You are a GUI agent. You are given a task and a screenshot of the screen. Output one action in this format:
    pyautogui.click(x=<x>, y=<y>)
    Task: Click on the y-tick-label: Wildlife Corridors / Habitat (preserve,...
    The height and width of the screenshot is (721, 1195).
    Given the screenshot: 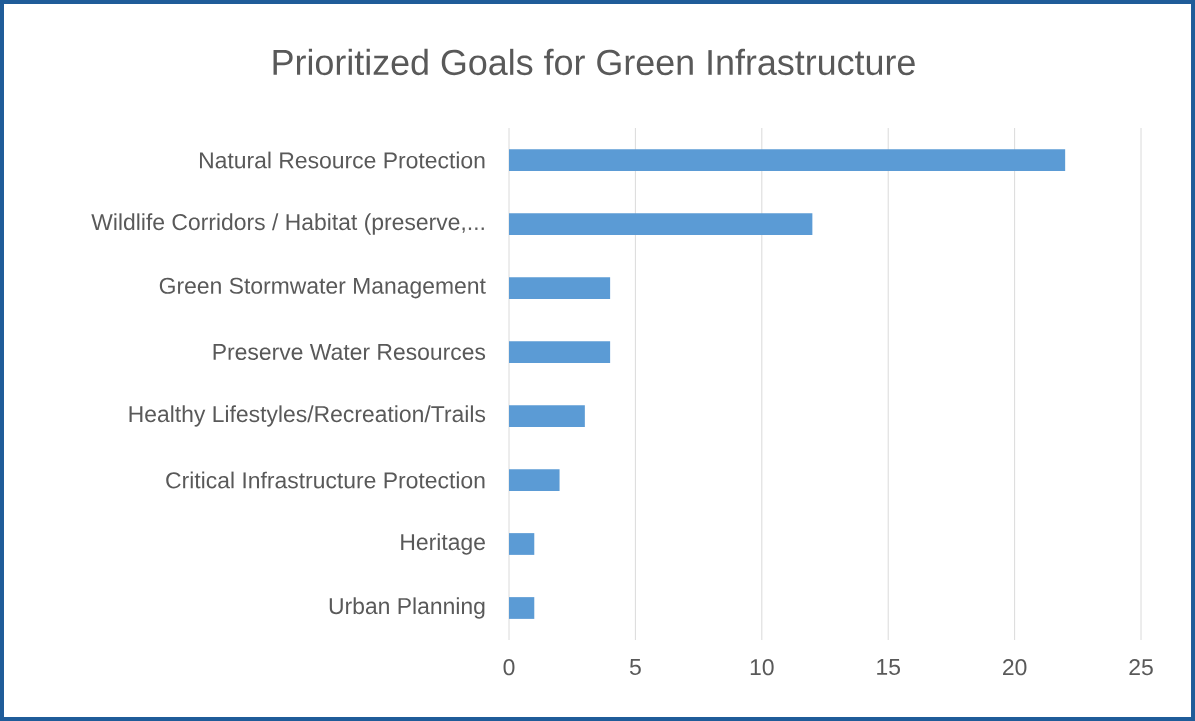 What is the action you would take?
    pyautogui.click(x=287, y=224)
    